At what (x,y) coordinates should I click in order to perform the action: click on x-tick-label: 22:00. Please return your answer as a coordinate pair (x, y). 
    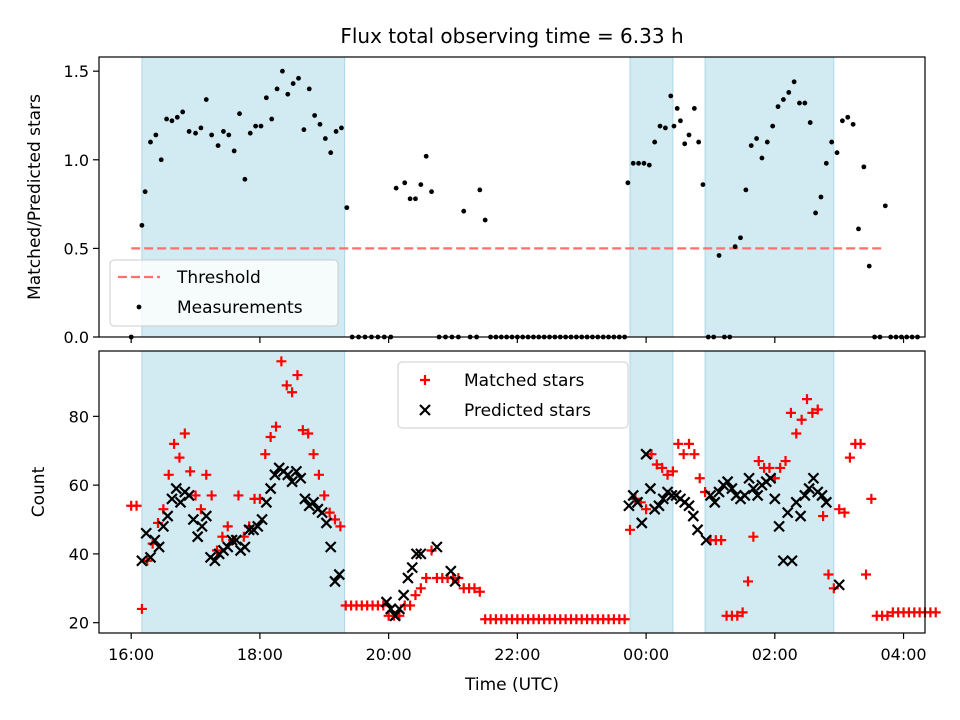
    Looking at the image, I should click on (517, 654).